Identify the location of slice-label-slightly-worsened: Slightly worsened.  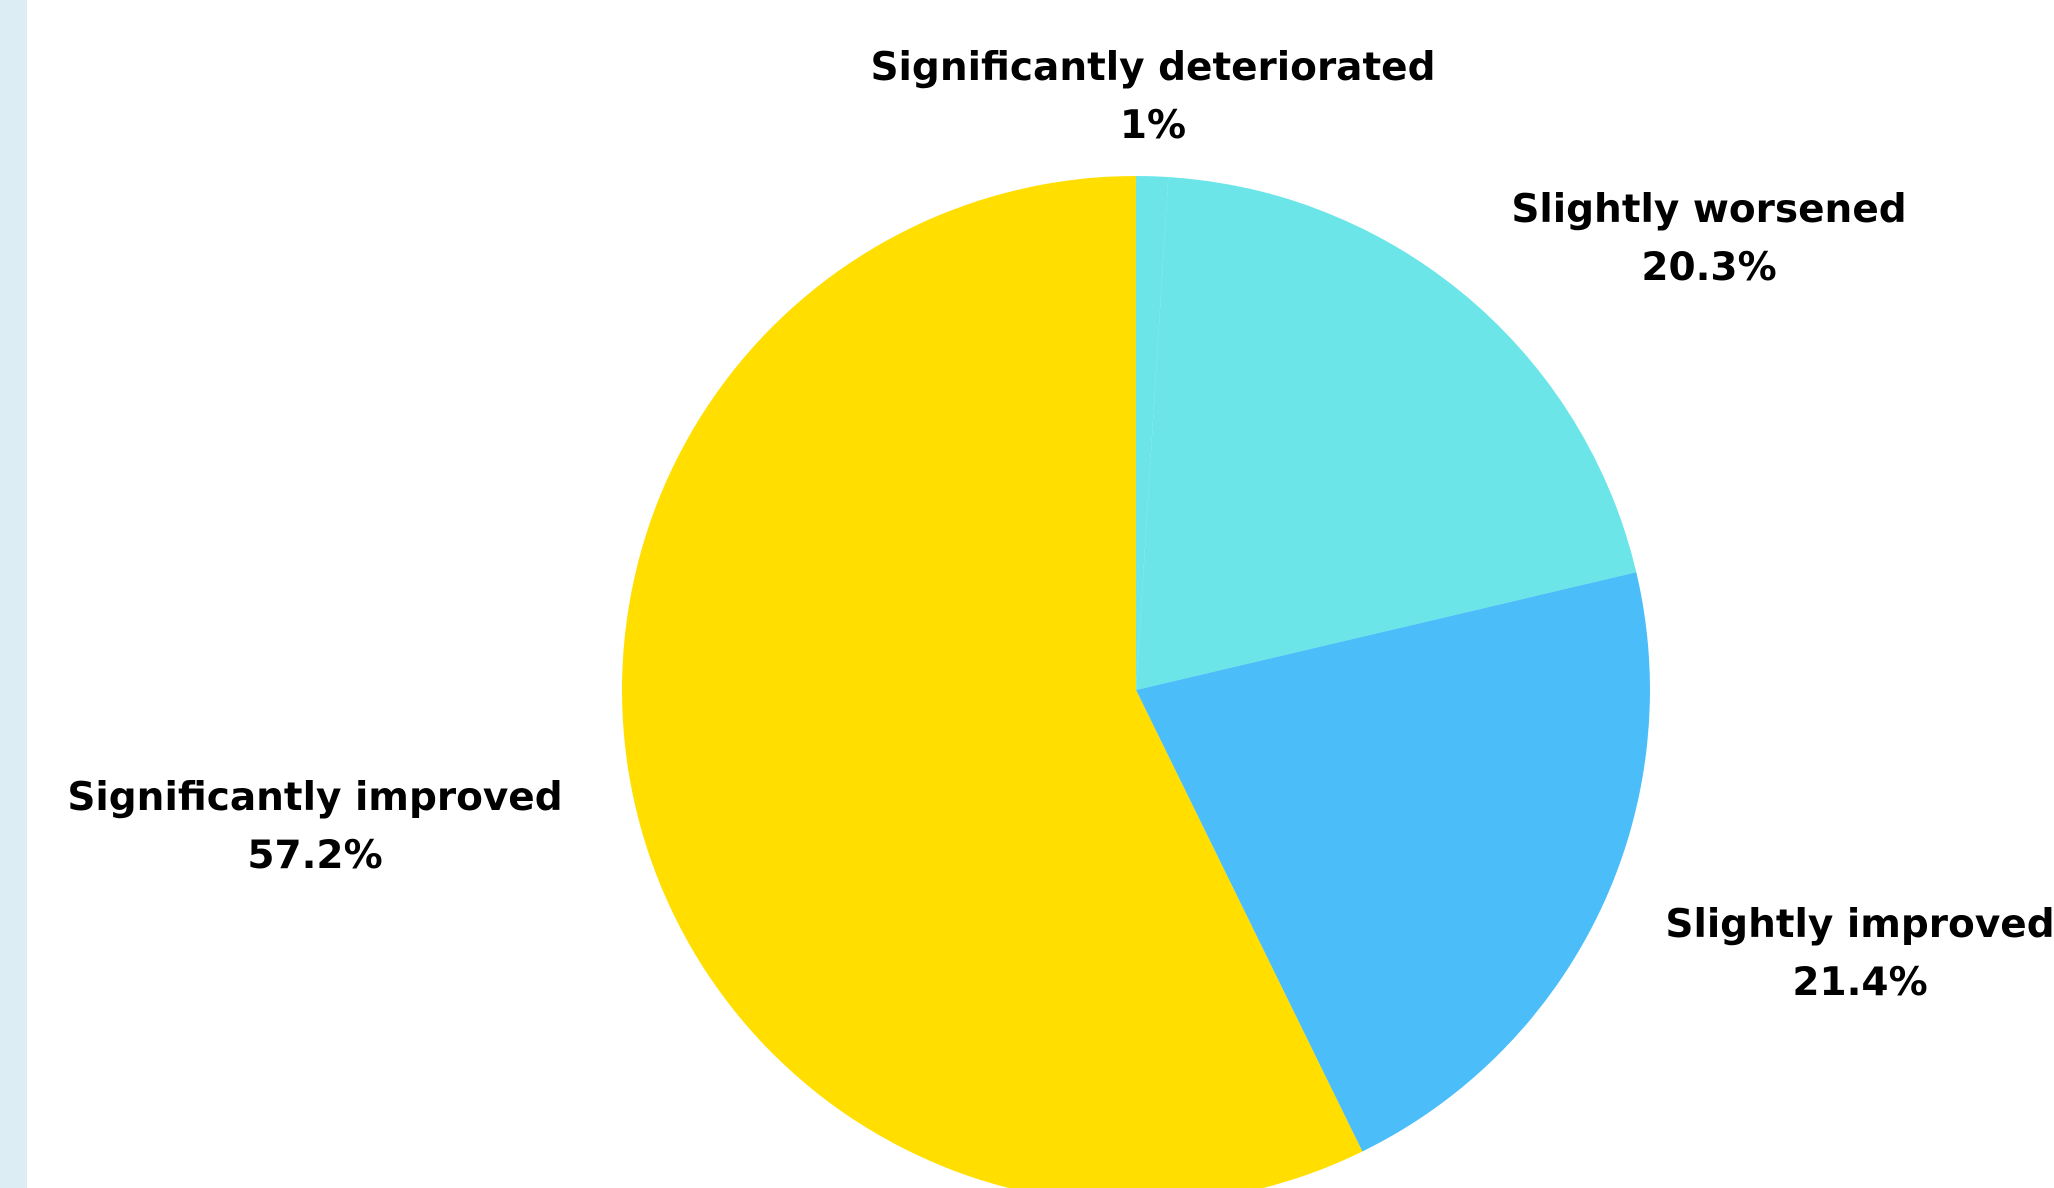
(1708, 209).